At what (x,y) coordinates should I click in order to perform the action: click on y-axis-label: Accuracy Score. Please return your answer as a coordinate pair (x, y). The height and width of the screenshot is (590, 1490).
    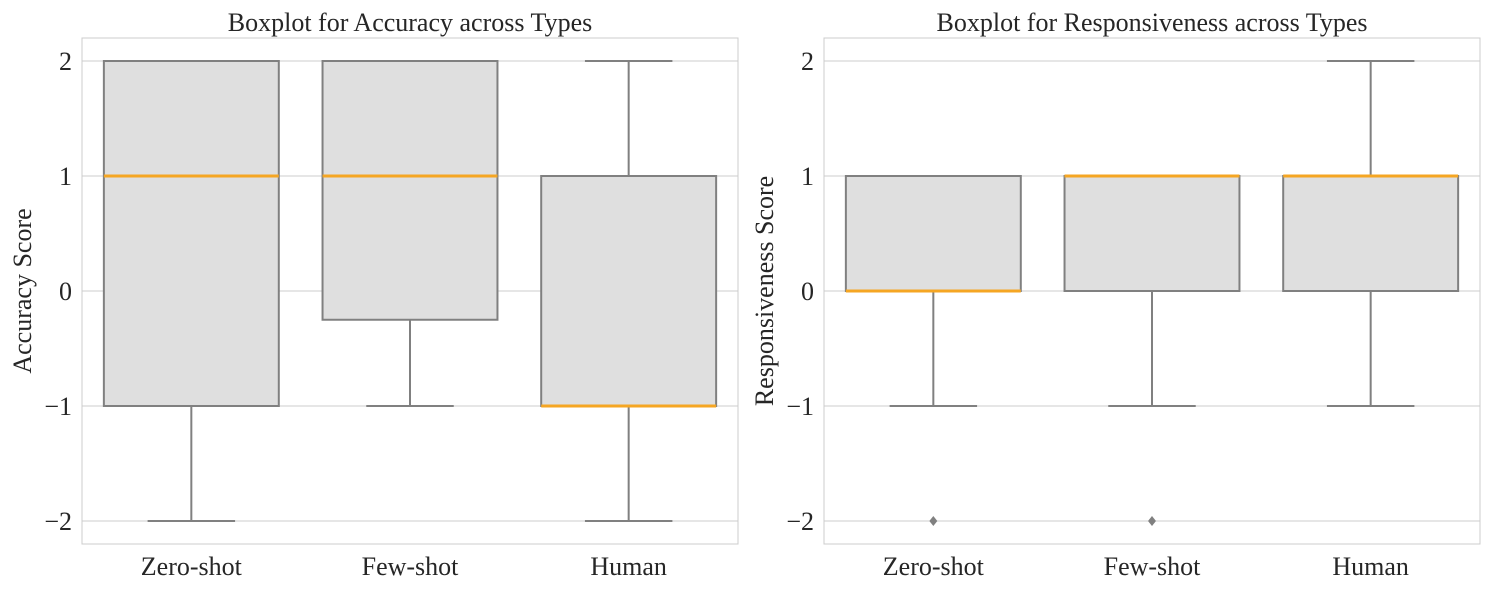
    Looking at the image, I should click on (22, 290).